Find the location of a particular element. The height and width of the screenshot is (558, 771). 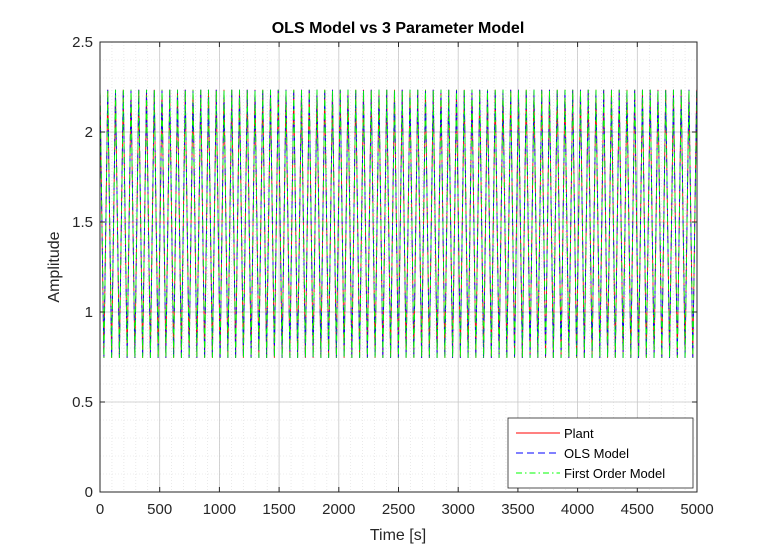

legend-entry-label: First Order Model is located at coordinates (614, 473).